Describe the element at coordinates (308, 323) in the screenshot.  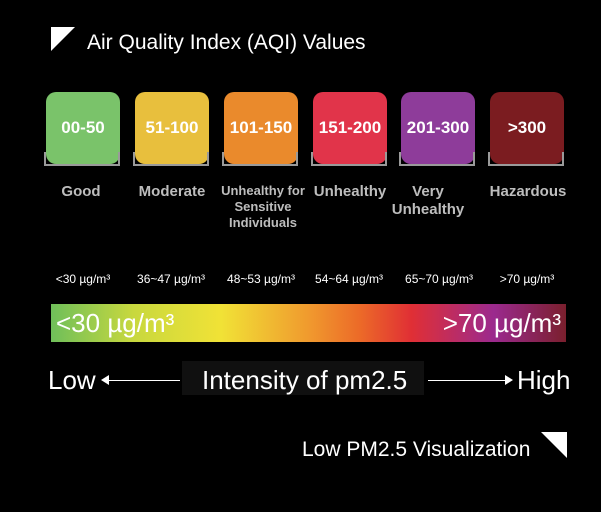
I see `pm25-gradient-bar` at that location.